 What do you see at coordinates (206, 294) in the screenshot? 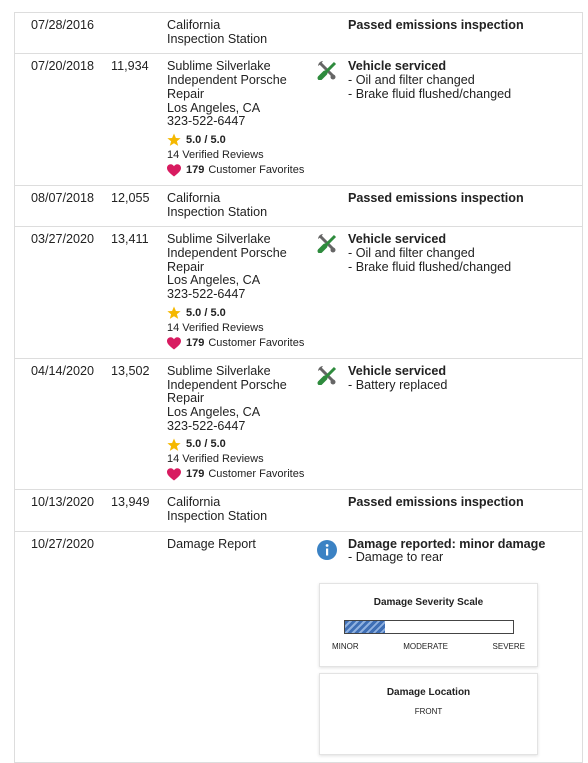
I see `source-line: 323-522-6447` at bounding box center [206, 294].